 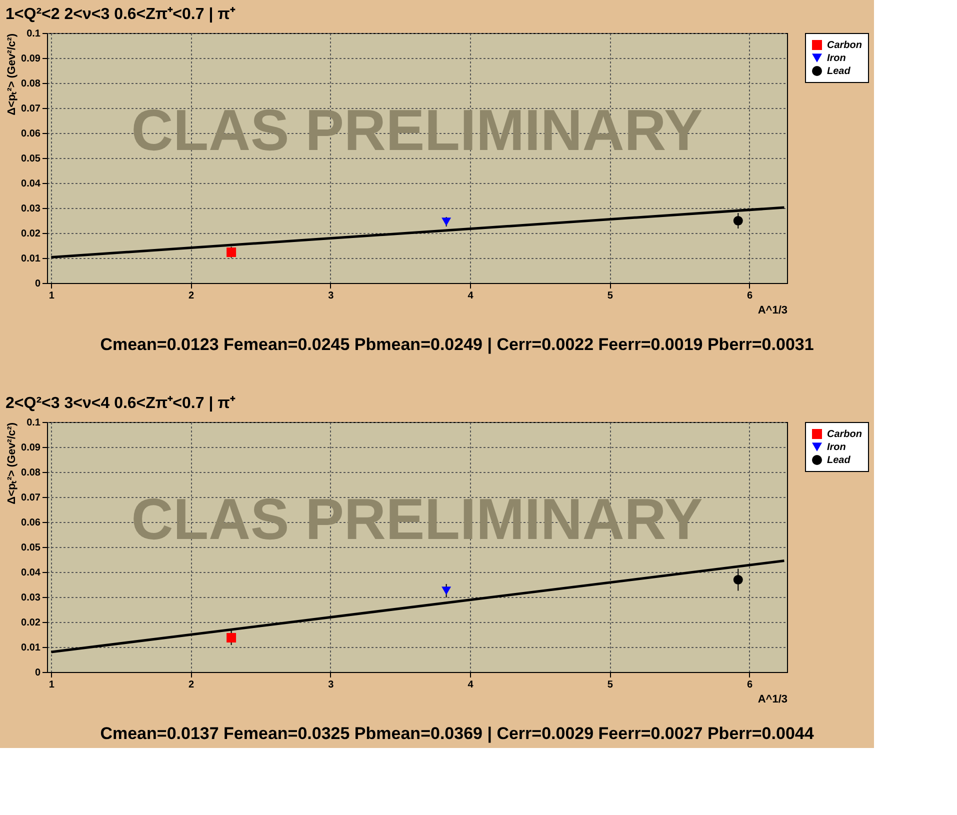 What do you see at coordinates (121, 403) in the screenshot?
I see `chart-title: 2<Q²<3 3<ν<4 0.6<Zπ⁺<0.7 | π⁺` at bounding box center [121, 403].